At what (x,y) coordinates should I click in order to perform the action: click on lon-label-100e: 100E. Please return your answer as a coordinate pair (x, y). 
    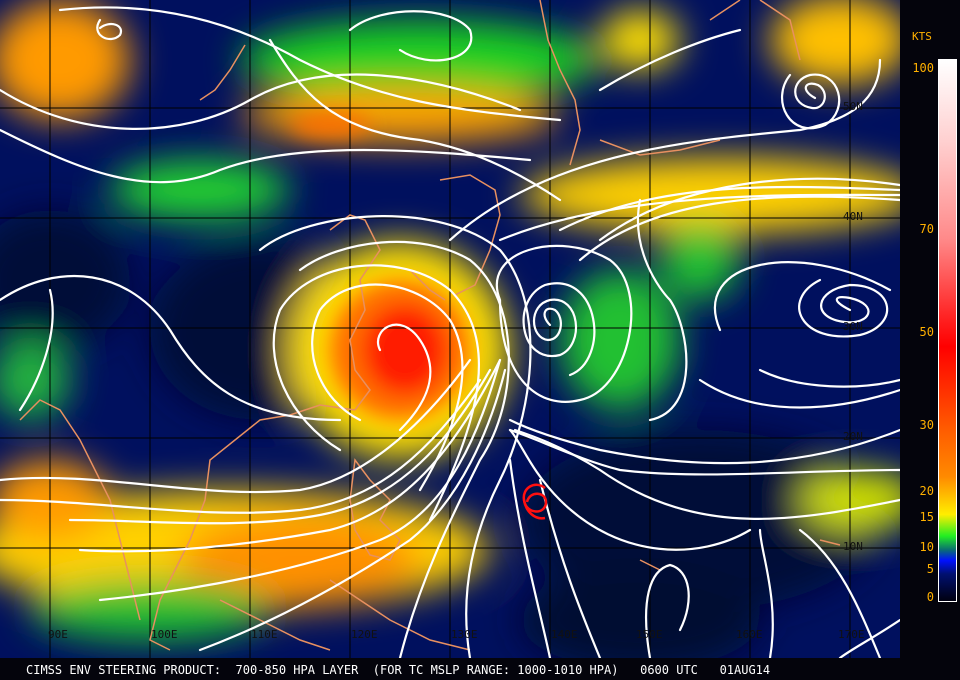
    Looking at the image, I should click on (164, 634).